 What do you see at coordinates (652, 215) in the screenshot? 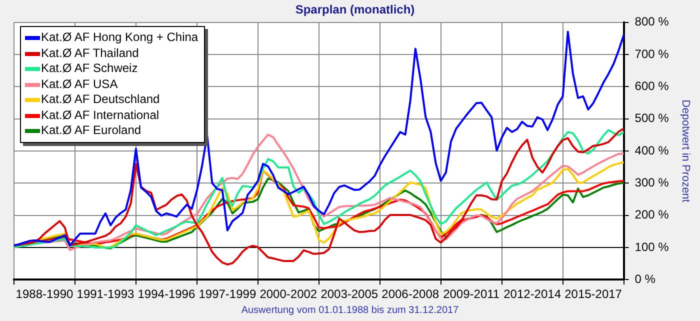
I see `y2-tick-label: 200 %` at bounding box center [652, 215].